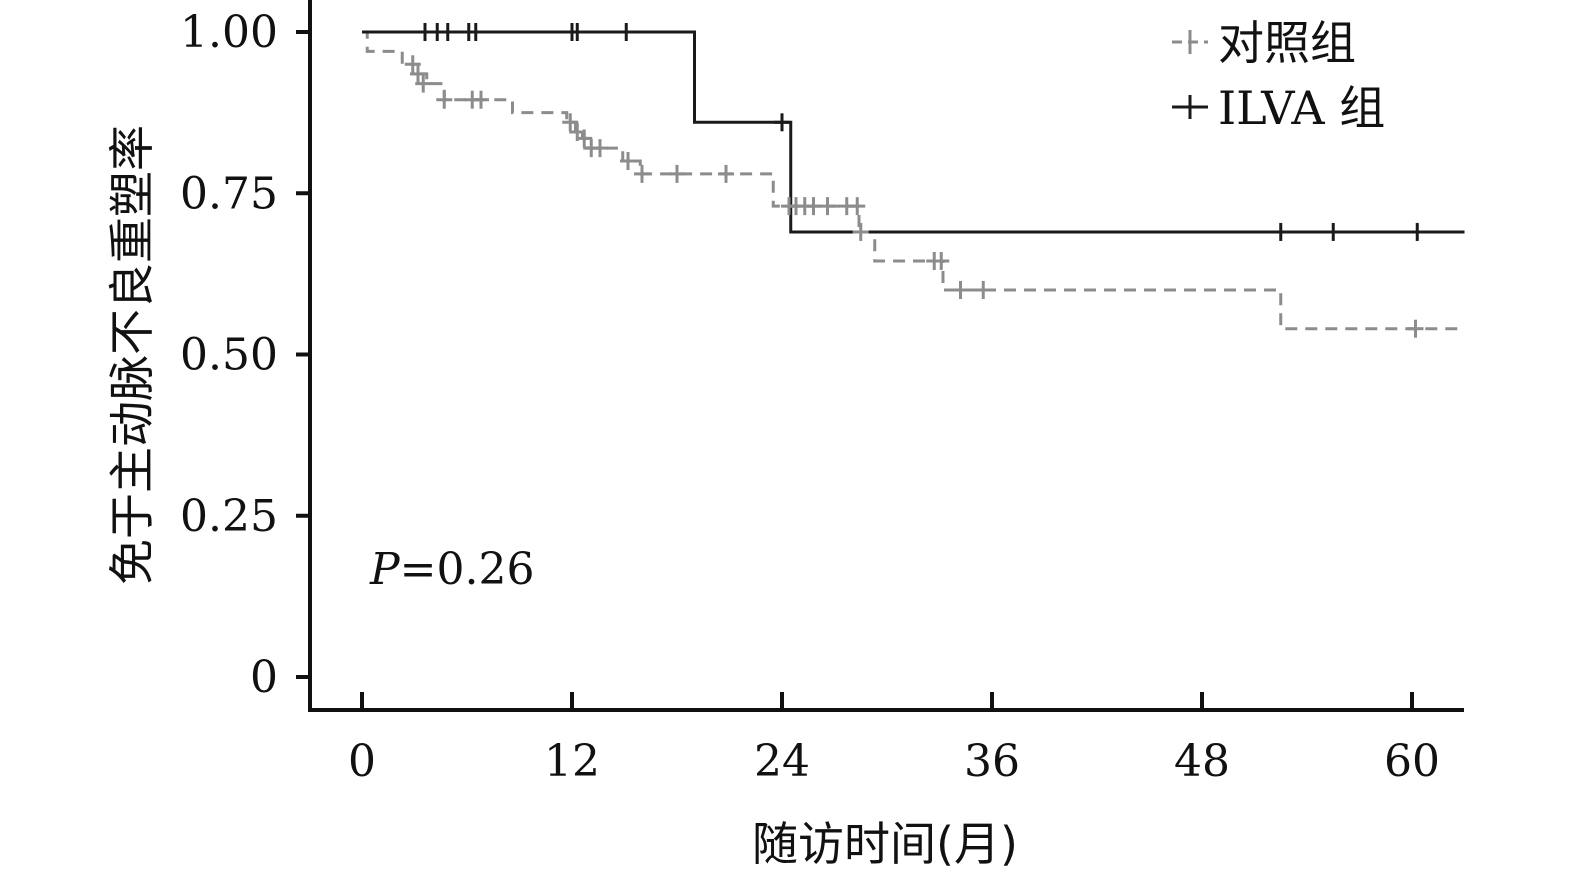  I want to click on legend-label-control: 对照组, so click(1287, 43).